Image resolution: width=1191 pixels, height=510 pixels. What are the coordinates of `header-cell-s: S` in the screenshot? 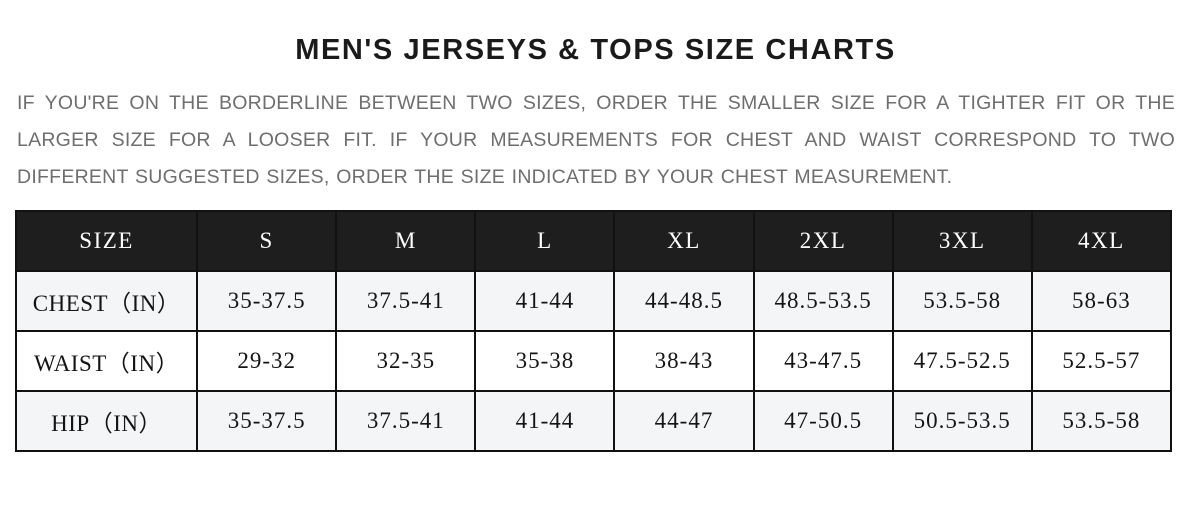 It's located at (267, 241).